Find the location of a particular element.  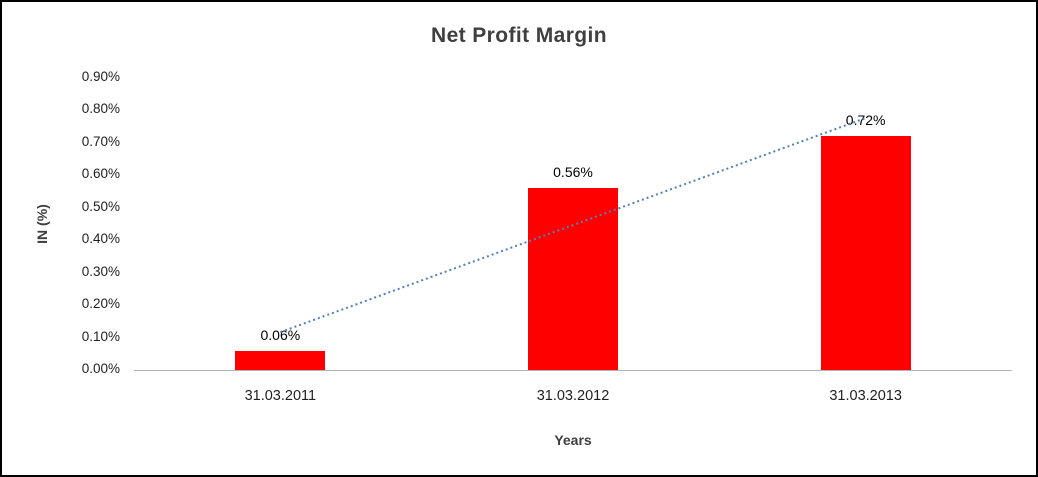

bar-data-label: 0.56% is located at coordinates (573, 172).